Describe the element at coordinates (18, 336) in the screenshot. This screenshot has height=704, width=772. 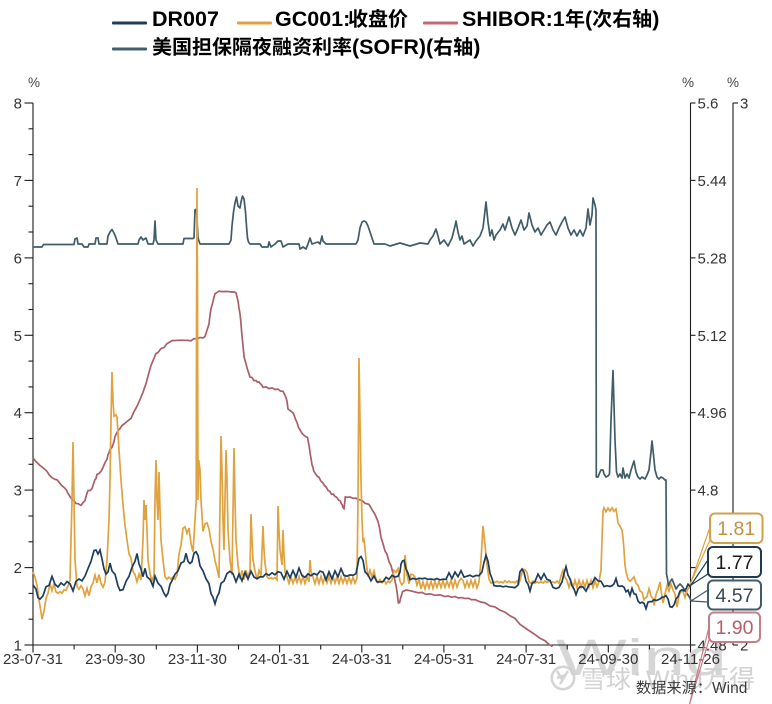
I see `svg-text: 5` at that location.